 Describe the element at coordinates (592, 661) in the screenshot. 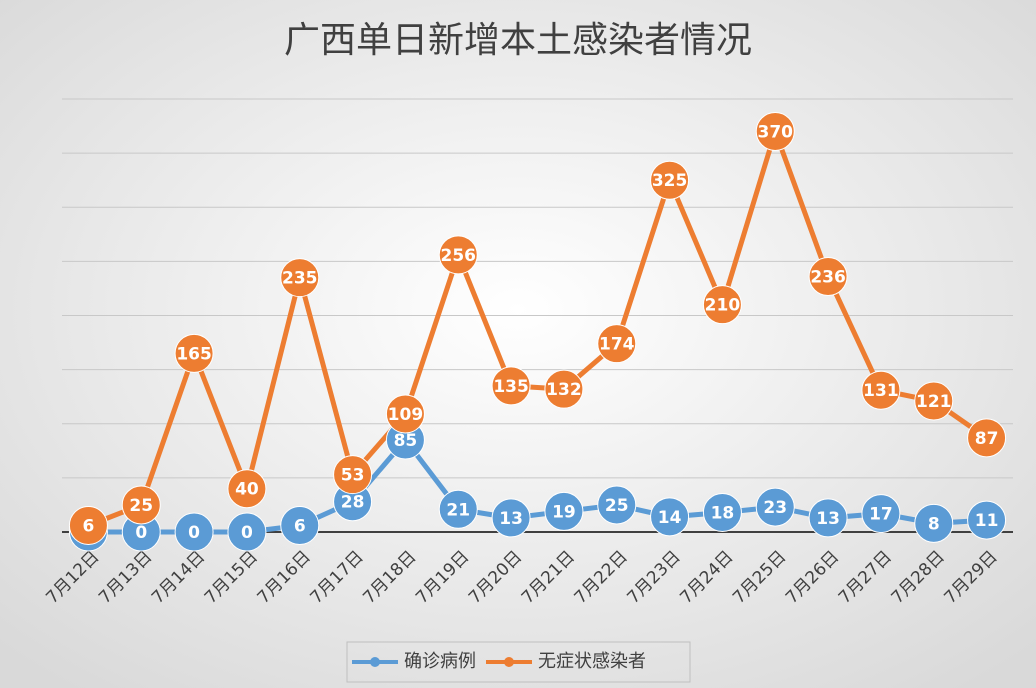

I see `legend-label: 无症状感染者` at that location.